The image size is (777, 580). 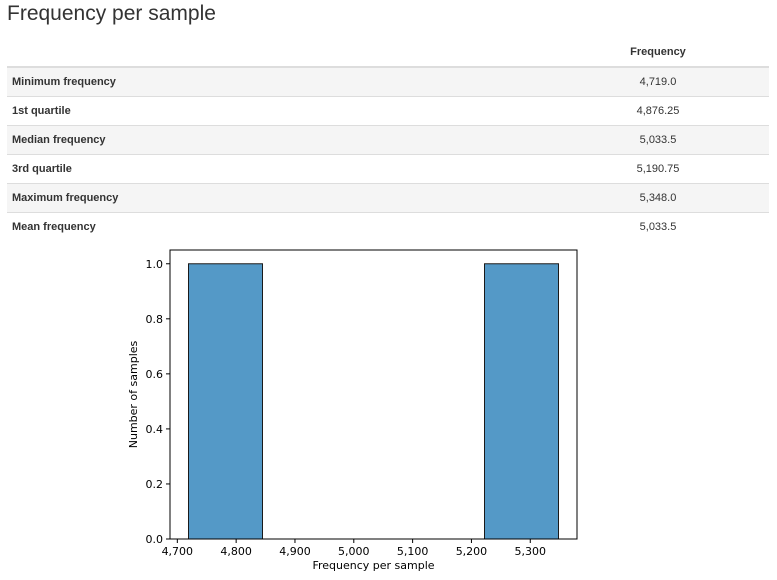 I want to click on page-title: Frequency per sample, so click(x=111, y=13).